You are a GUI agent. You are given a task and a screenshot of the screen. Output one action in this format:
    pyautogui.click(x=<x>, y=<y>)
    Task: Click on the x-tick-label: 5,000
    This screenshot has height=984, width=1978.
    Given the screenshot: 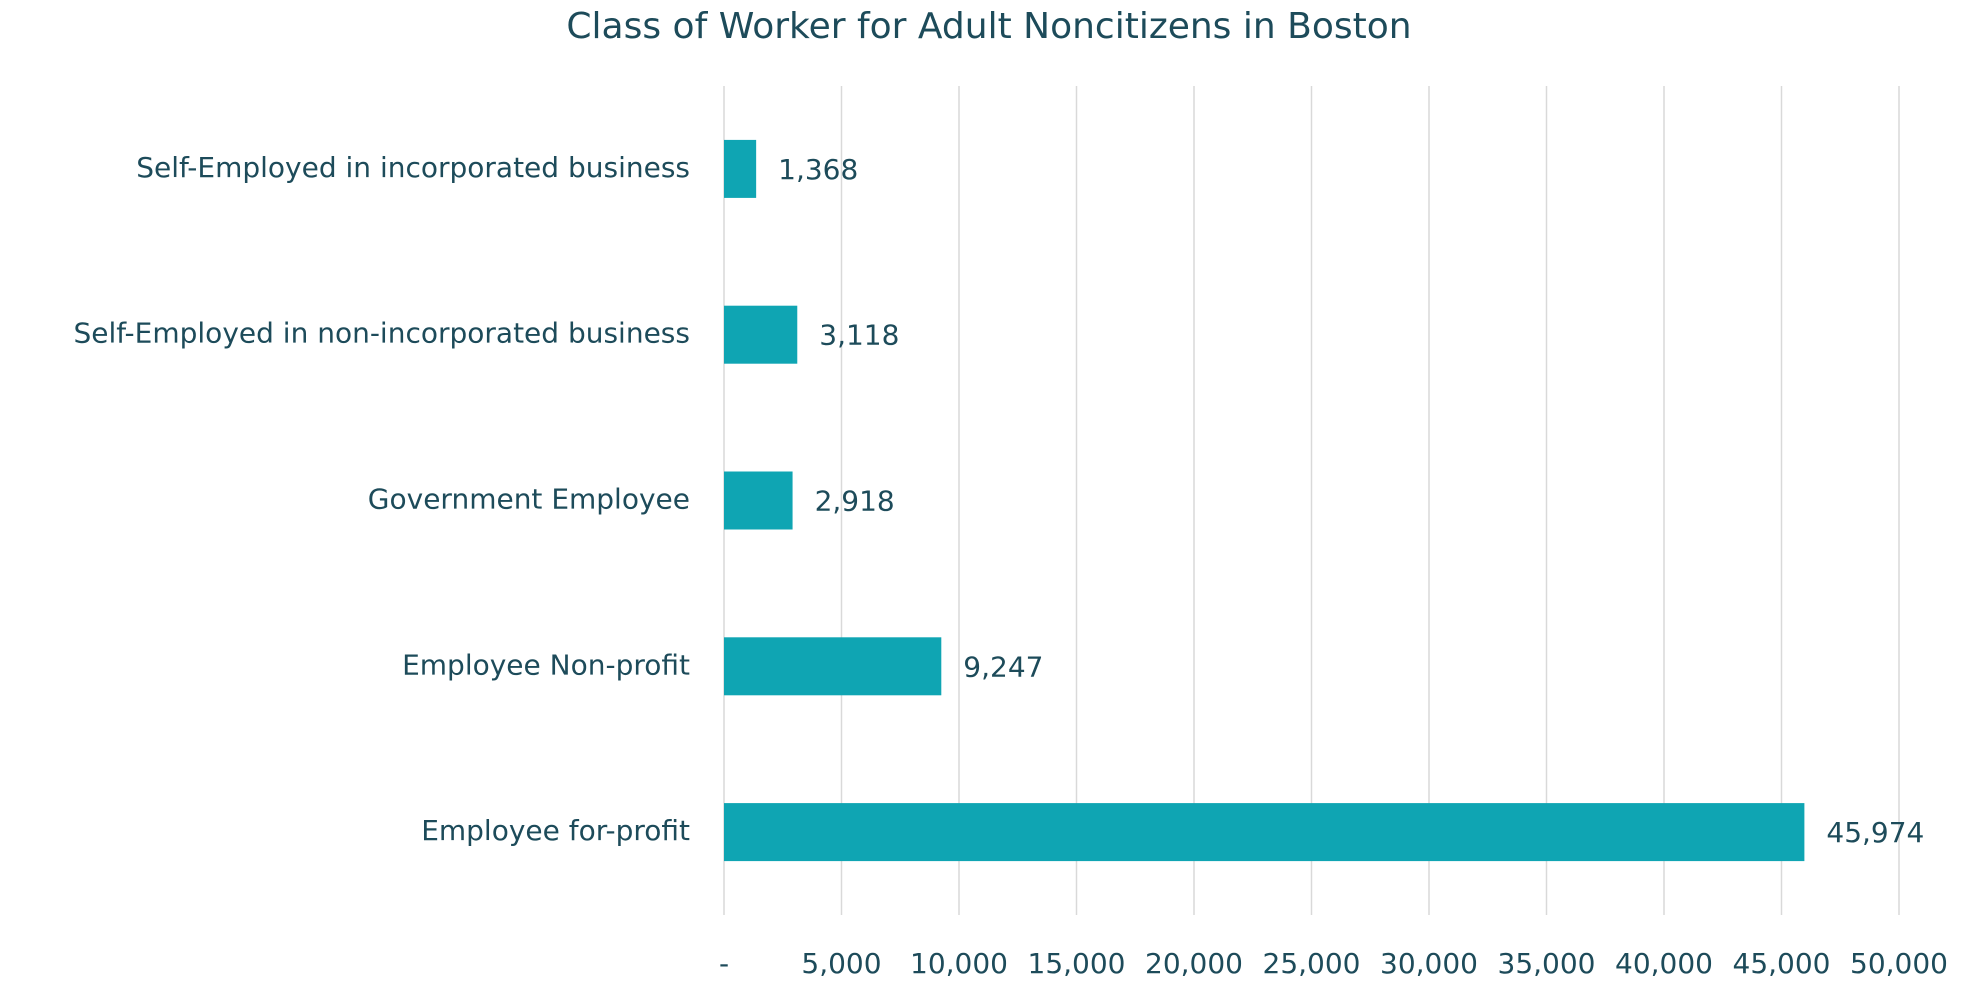 What is the action you would take?
    pyautogui.click(x=841, y=963)
    